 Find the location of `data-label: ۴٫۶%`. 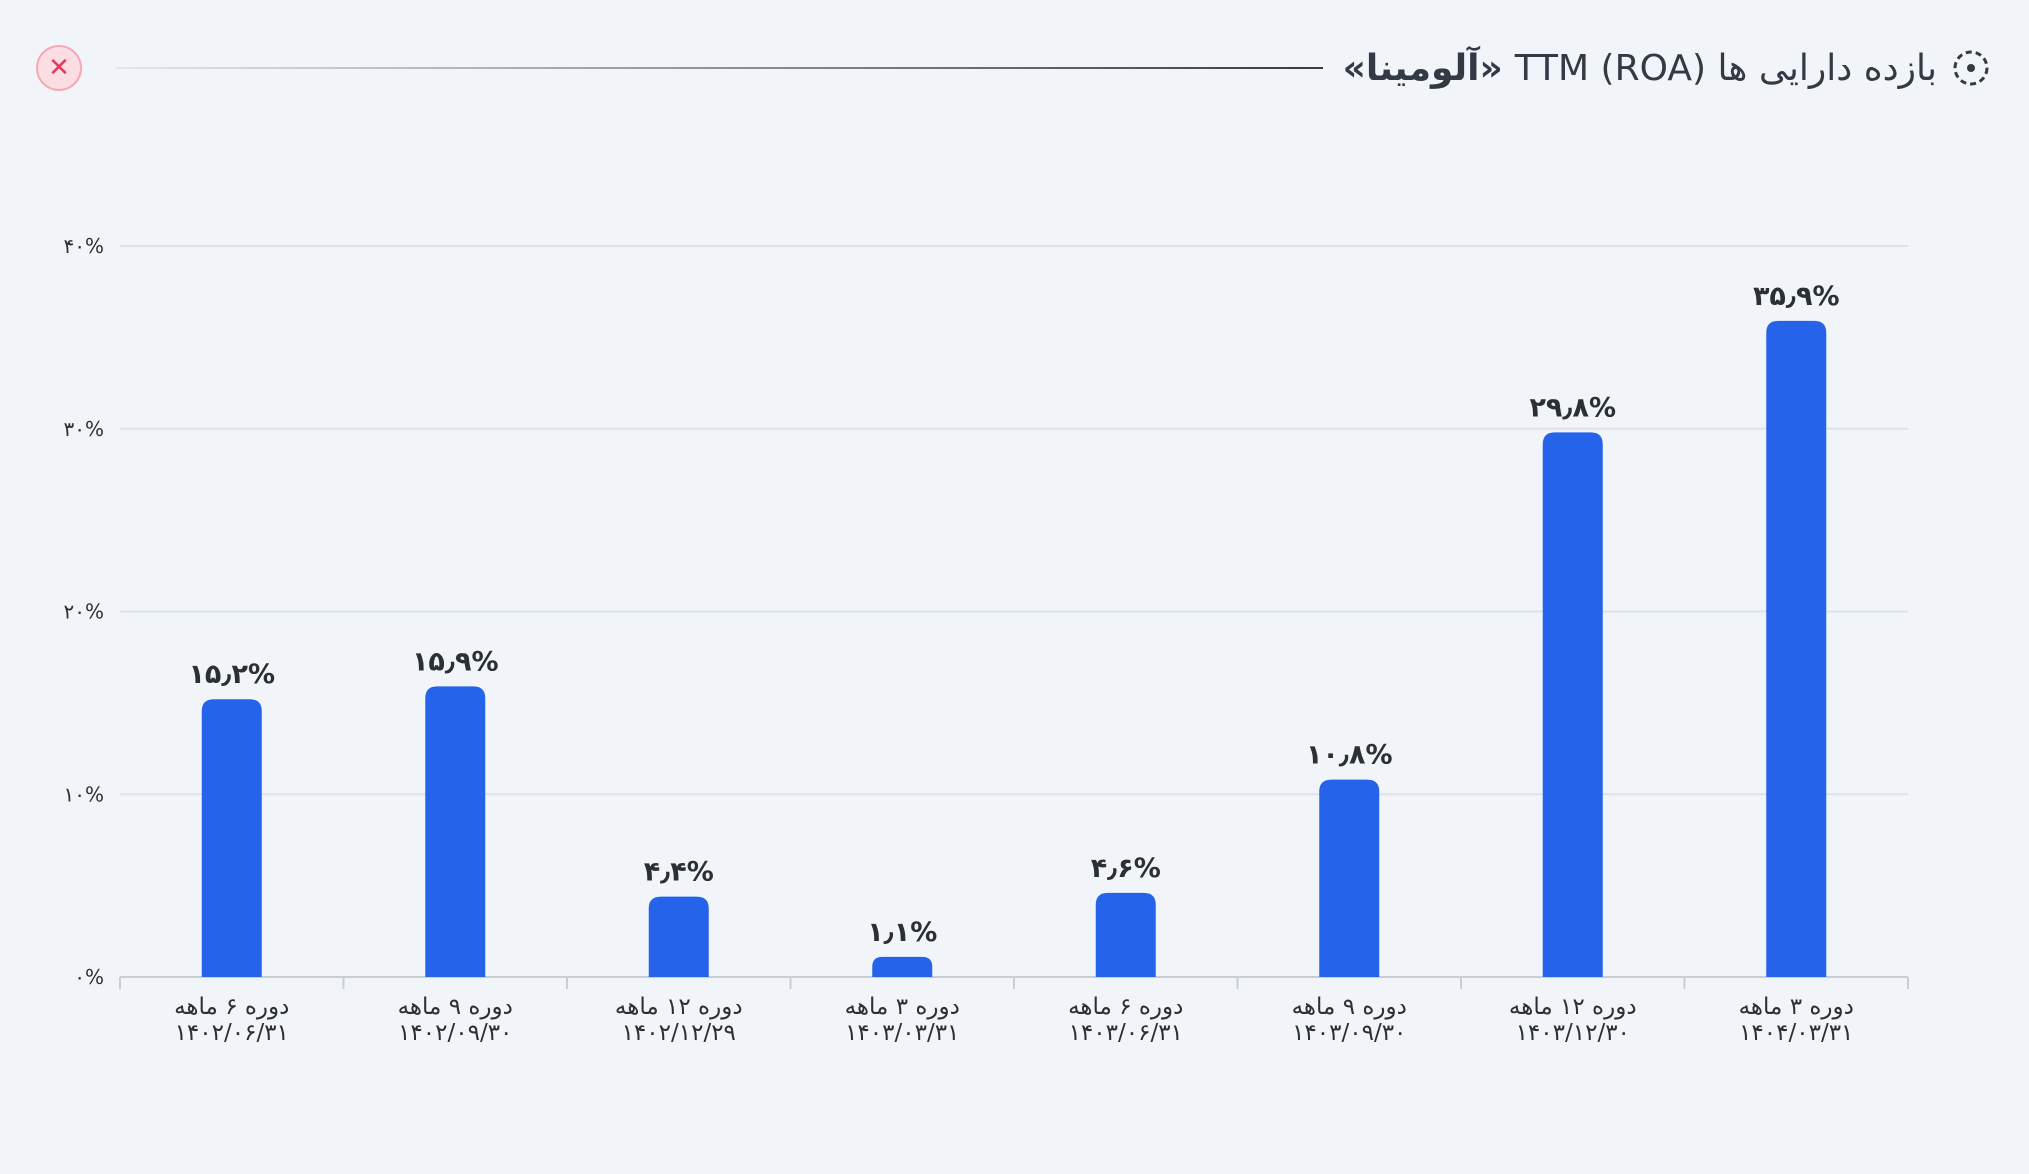

data-label: ۴٫۶% is located at coordinates (1126, 868).